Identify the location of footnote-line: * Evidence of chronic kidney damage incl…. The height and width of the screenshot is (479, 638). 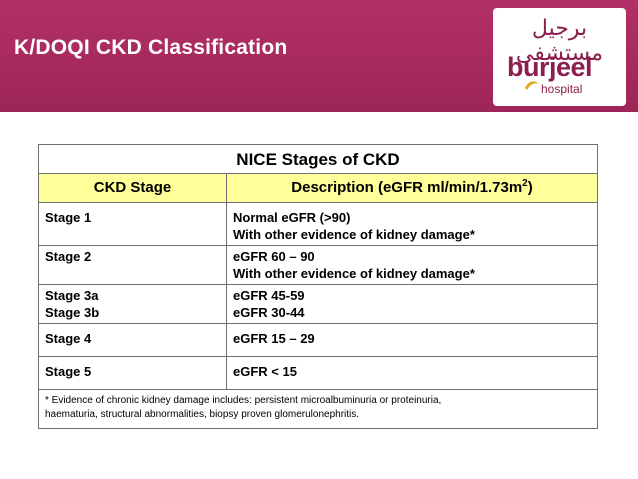
(243, 400).